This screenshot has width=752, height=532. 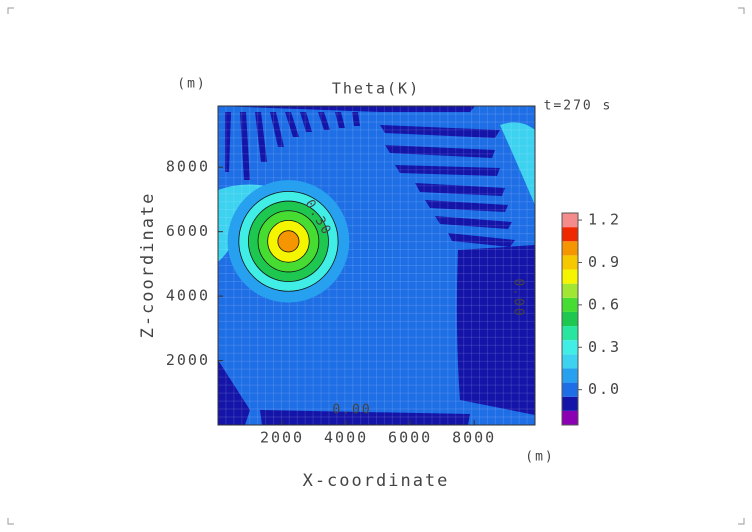 What do you see at coordinates (282, 438) in the screenshot?
I see `x-tick-label: 2000` at bounding box center [282, 438].